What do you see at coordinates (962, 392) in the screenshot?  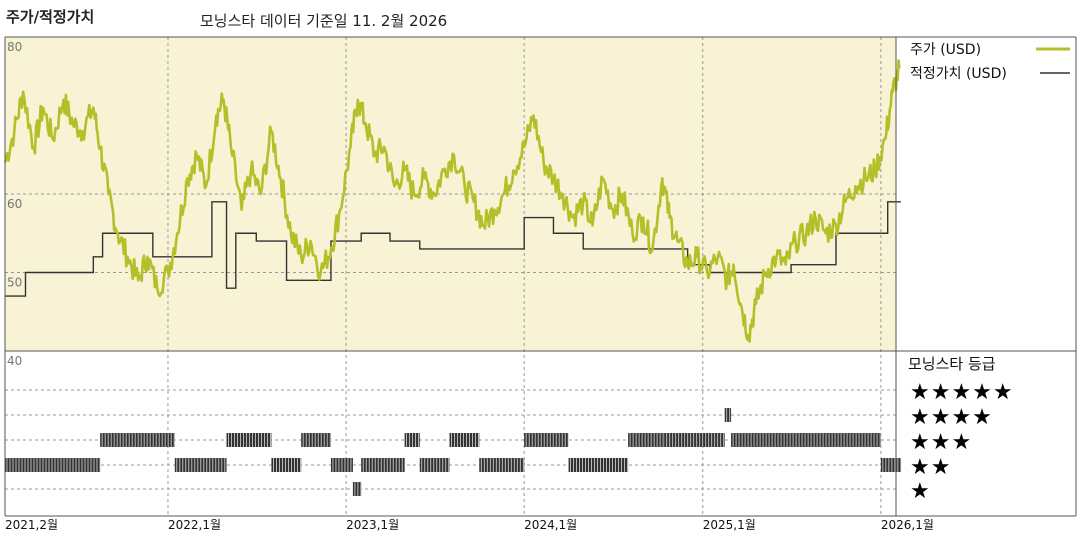 I see `rating-level-label: ★★★★★` at bounding box center [962, 392].